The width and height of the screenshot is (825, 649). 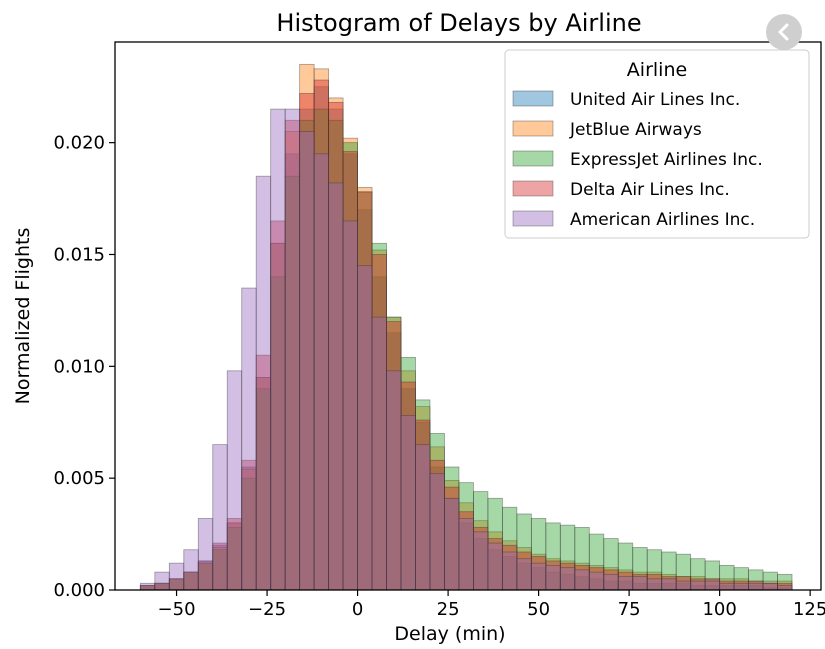 I want to click on back-button, so click(x=784, y=32).